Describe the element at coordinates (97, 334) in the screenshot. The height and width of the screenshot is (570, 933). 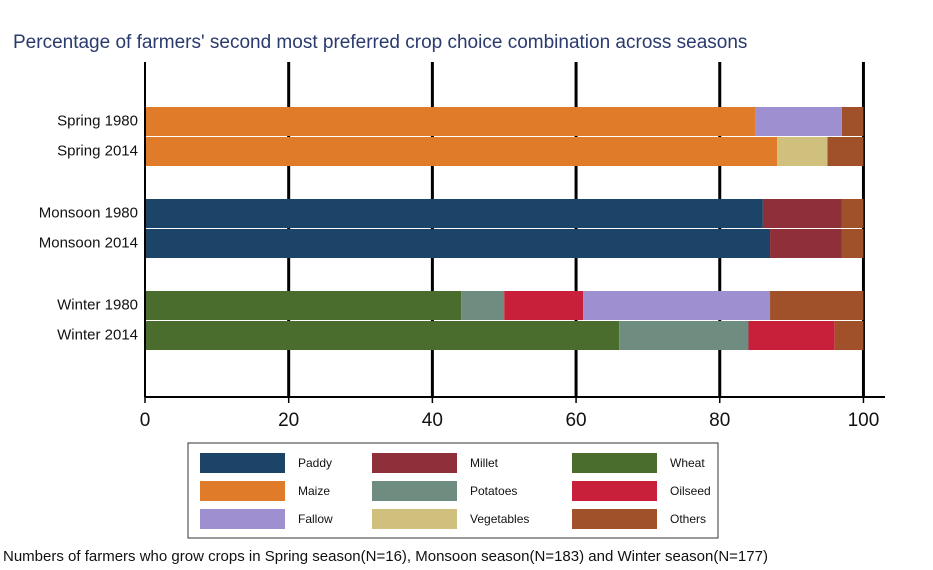
I see `y-tick-label: Winter 2014` at that location.